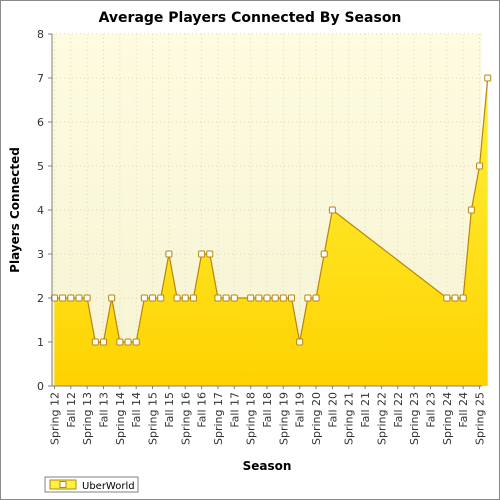  I want to click on y-tick-label: 7, so click(40, 78).